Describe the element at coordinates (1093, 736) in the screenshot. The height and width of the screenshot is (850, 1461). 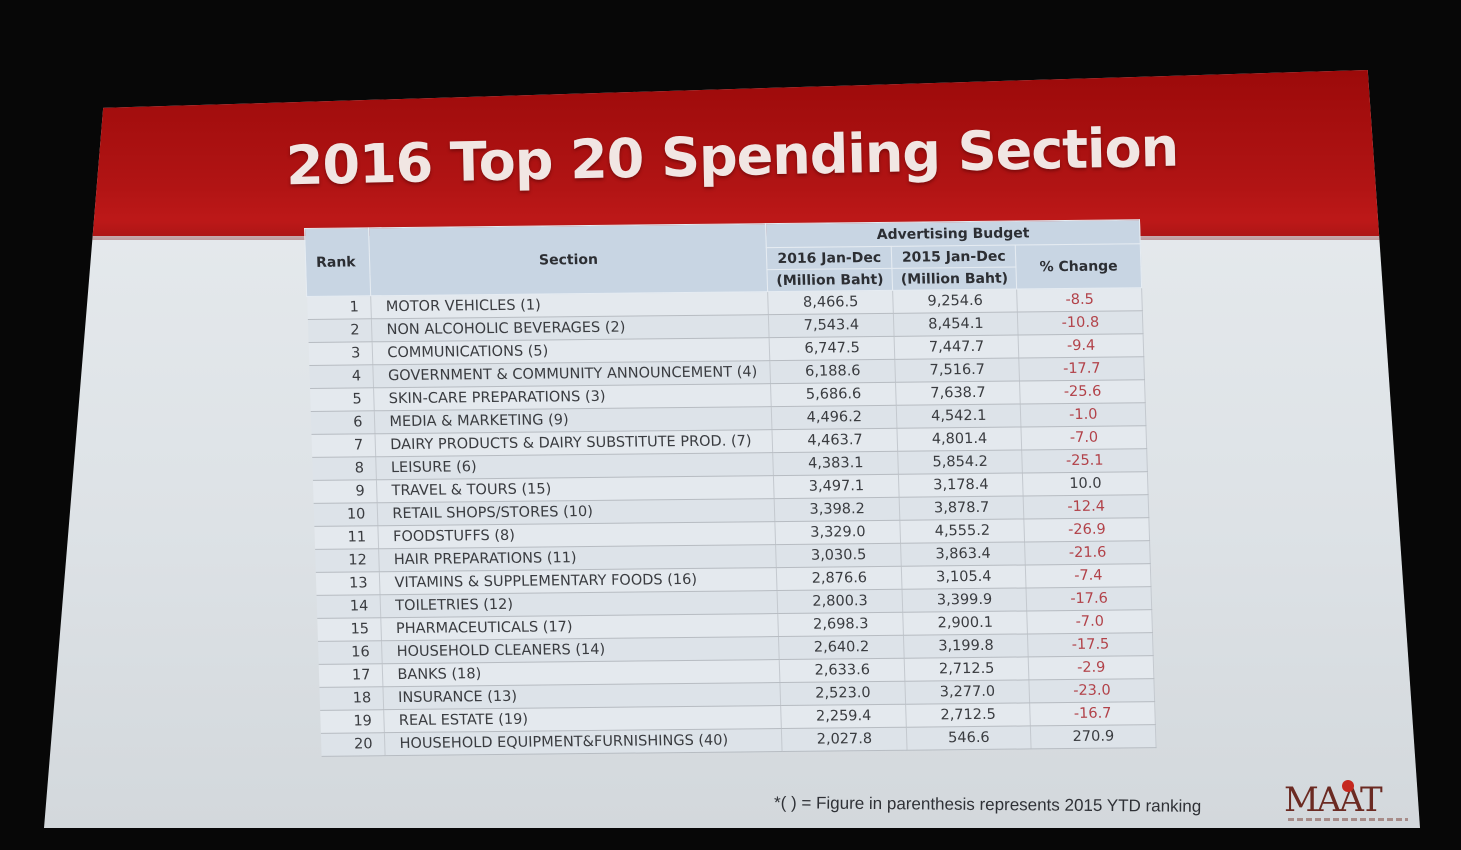
I see `percent-change-cell: 270.9` at that location.